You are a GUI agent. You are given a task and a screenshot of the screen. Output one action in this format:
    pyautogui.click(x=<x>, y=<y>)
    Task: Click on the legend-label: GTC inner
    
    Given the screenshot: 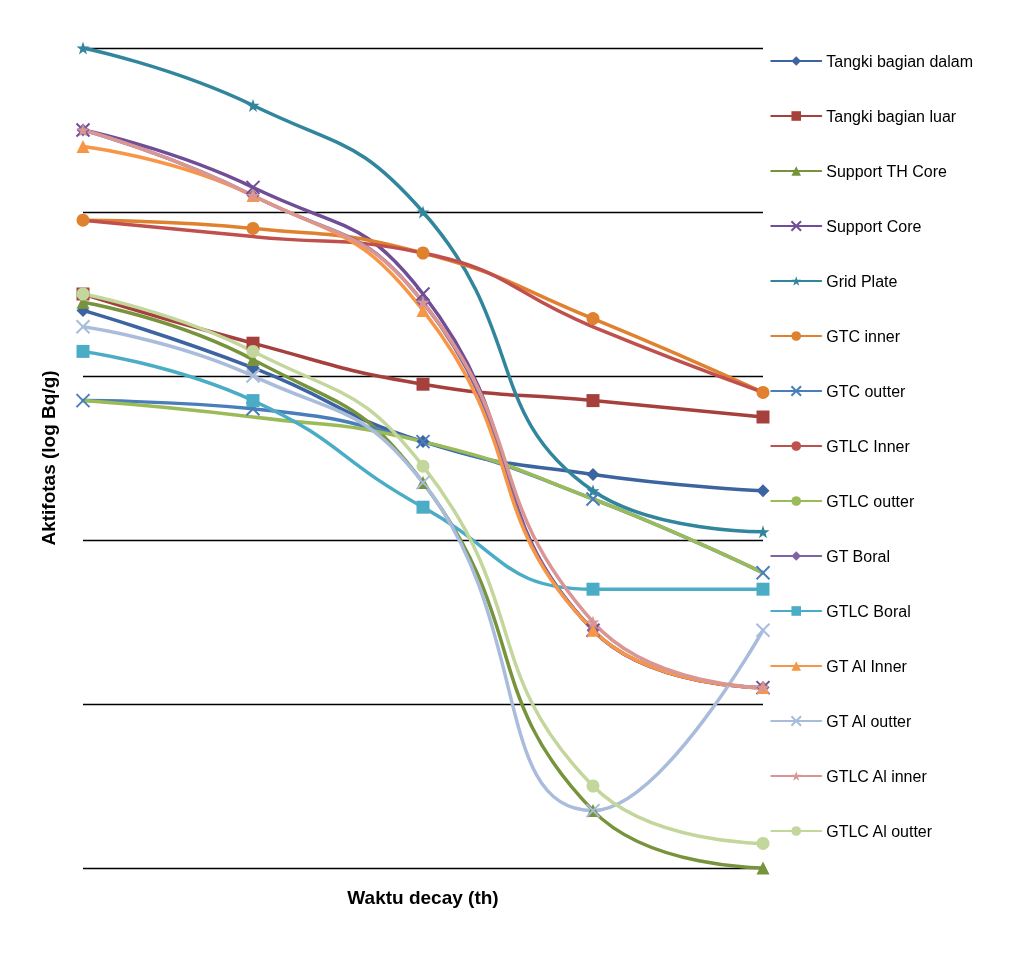 What is the action you would take?
    pyautogui.click(x=863, y=336)
    